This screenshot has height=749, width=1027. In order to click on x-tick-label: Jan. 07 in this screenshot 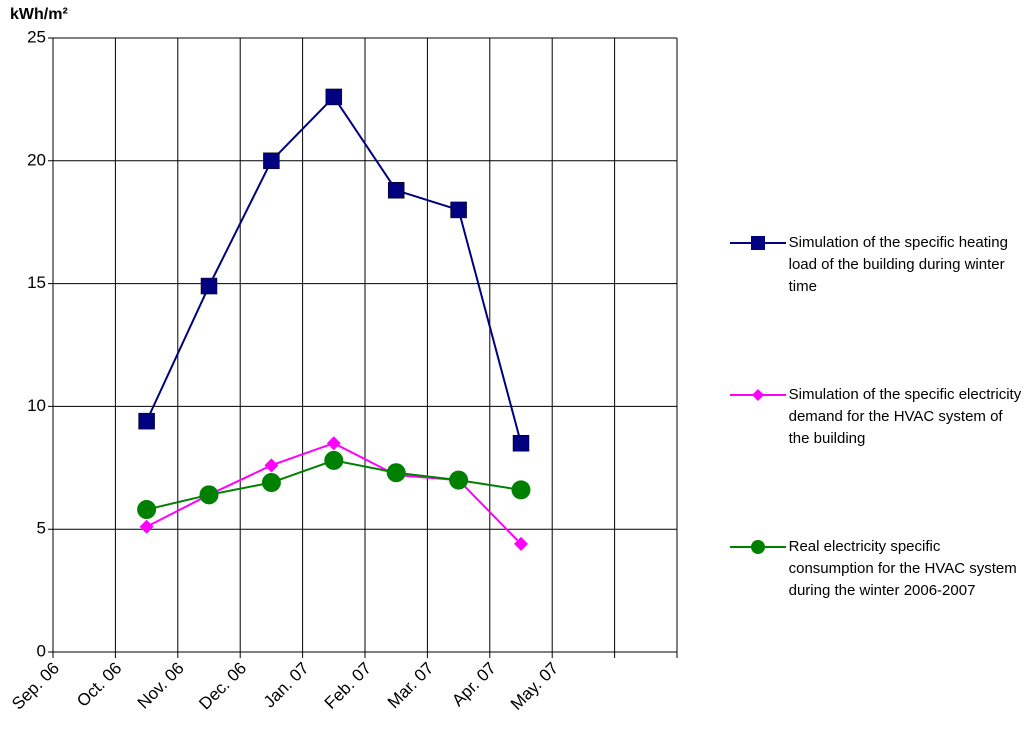, I will do `click(286, 685)`.